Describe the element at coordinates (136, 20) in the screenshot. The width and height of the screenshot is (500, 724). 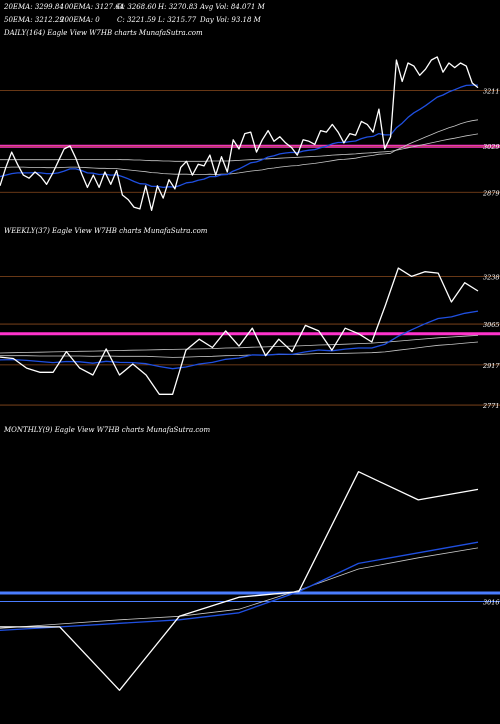
I see `header-close: C: 3221.59` at that location.